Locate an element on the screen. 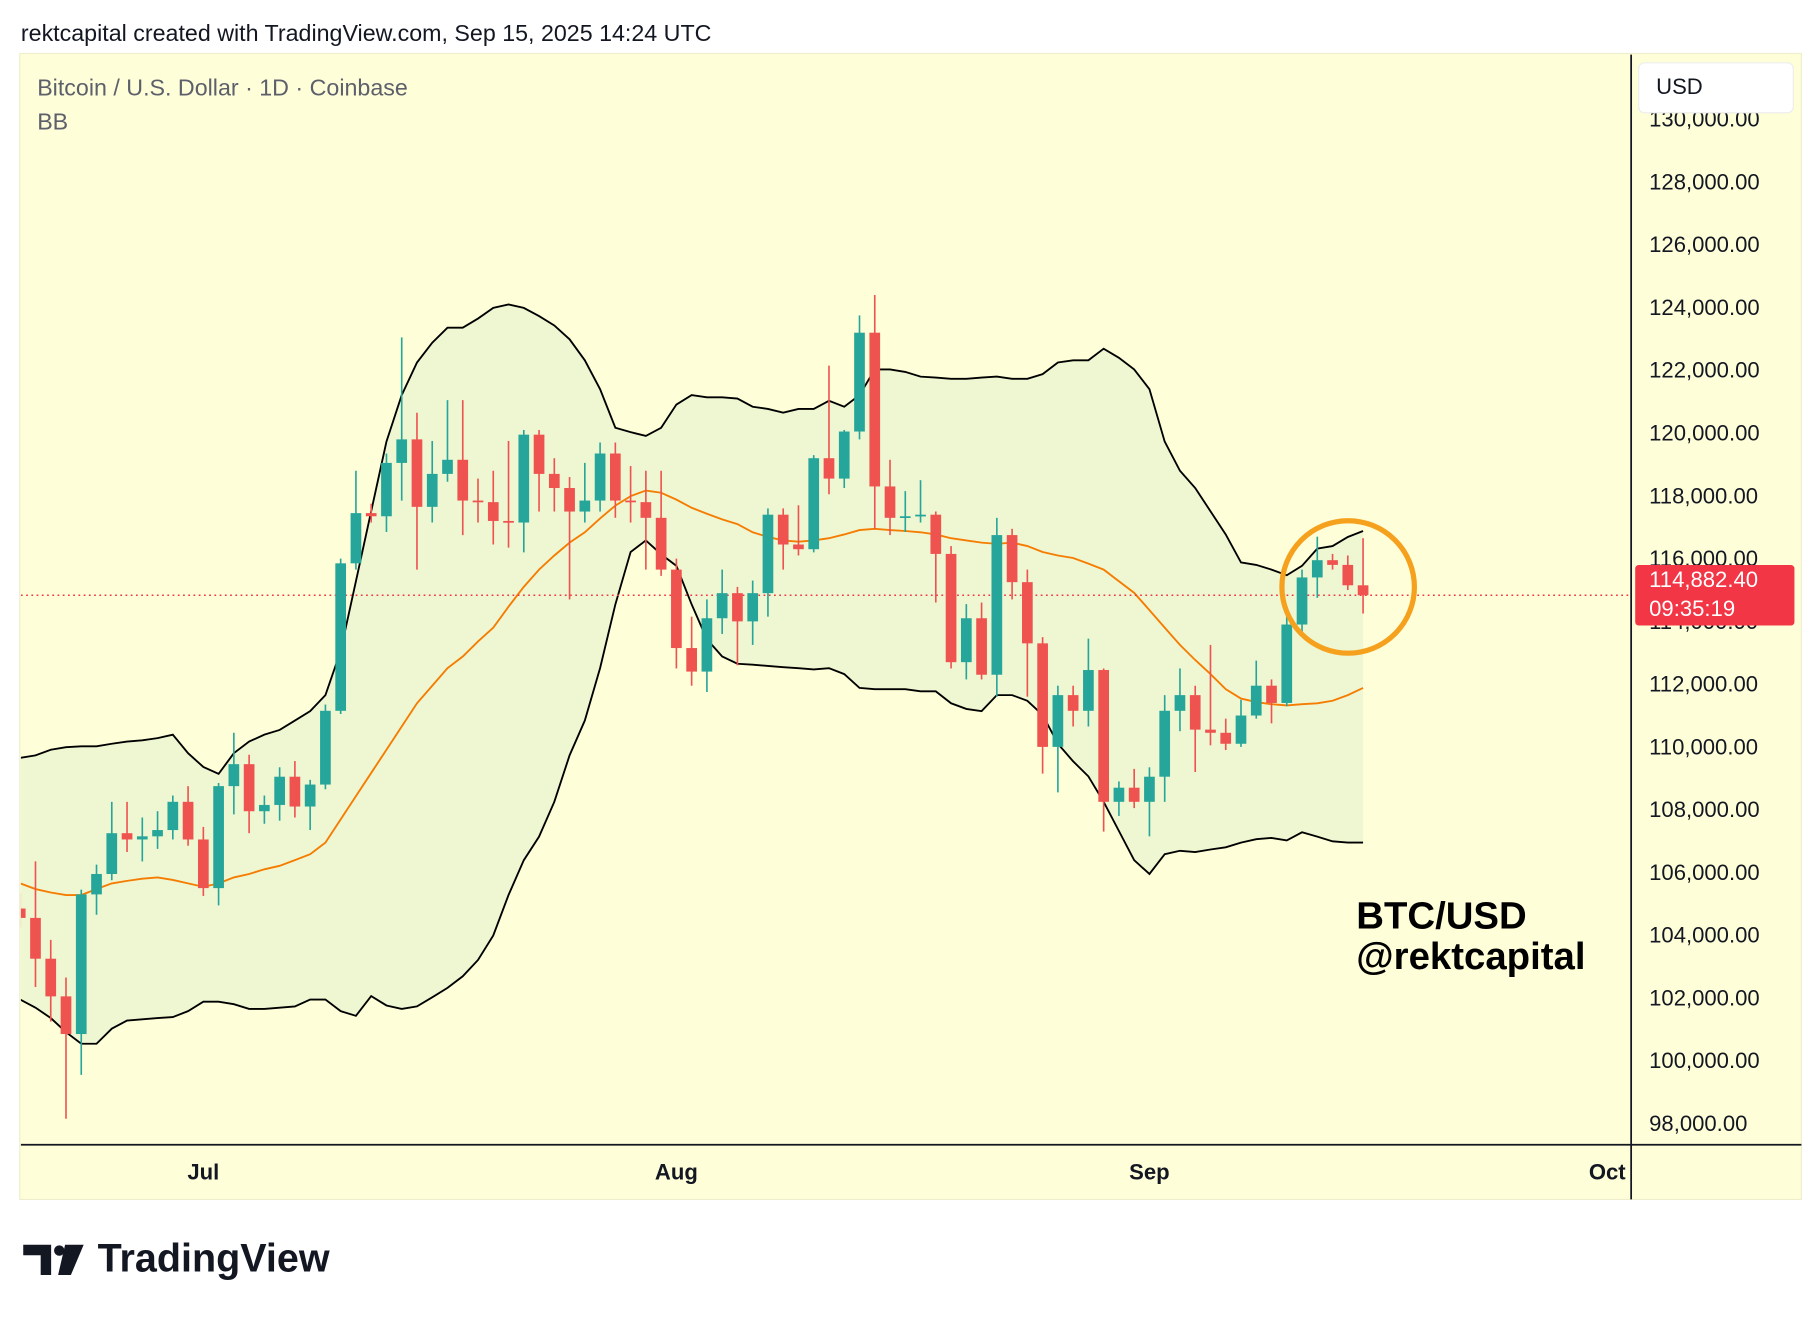 Image resolution: width=1820 pixels, height=1318 pixels. last-price-label: 114,882.40 is located at coordinates (1703, 579).